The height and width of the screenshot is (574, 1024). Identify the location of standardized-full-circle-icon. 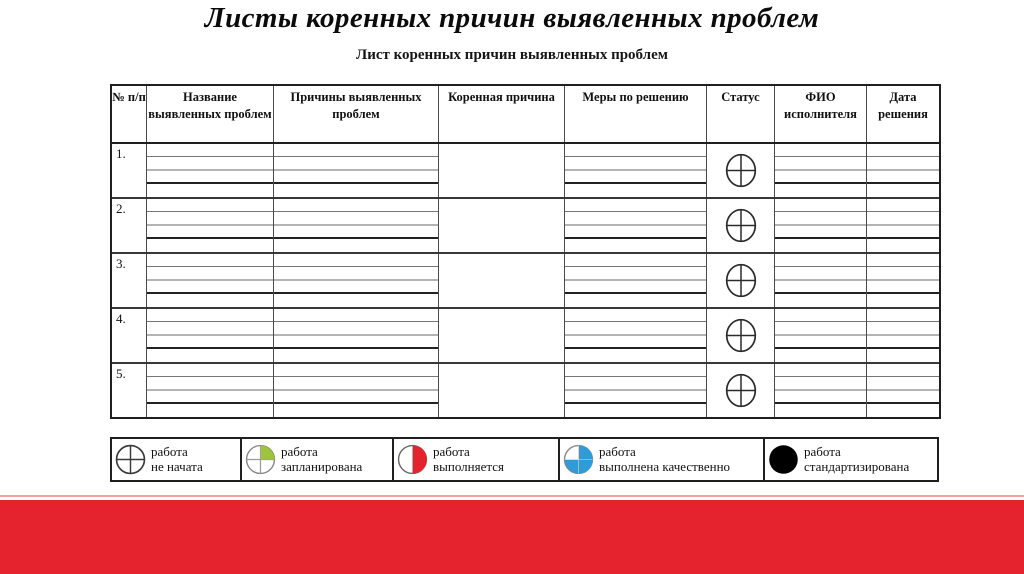
(783, 459).